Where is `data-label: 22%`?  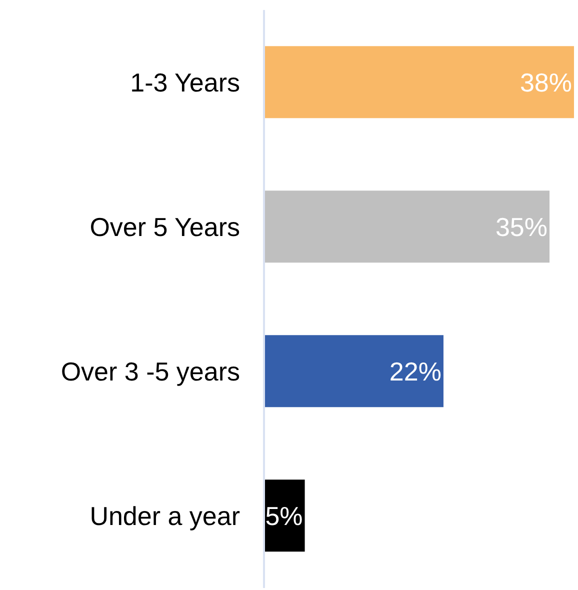
data-label: 22% is located at coordinates (415, 371).